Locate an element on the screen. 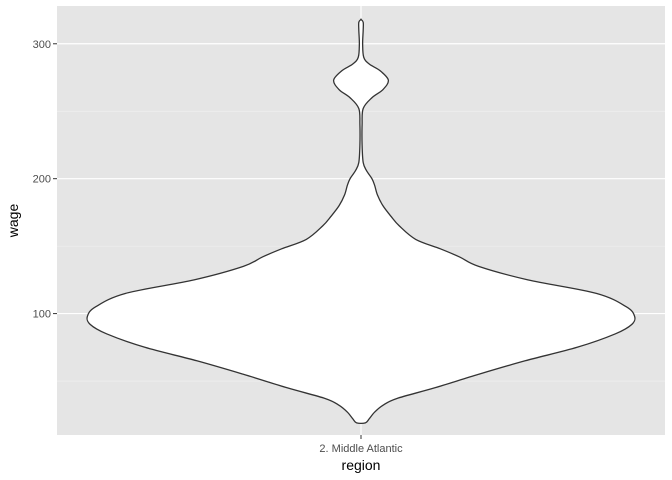 The width and height of the screenshot is (672, 480). y-tick-label: 100 is located at coordinates (42, 315).